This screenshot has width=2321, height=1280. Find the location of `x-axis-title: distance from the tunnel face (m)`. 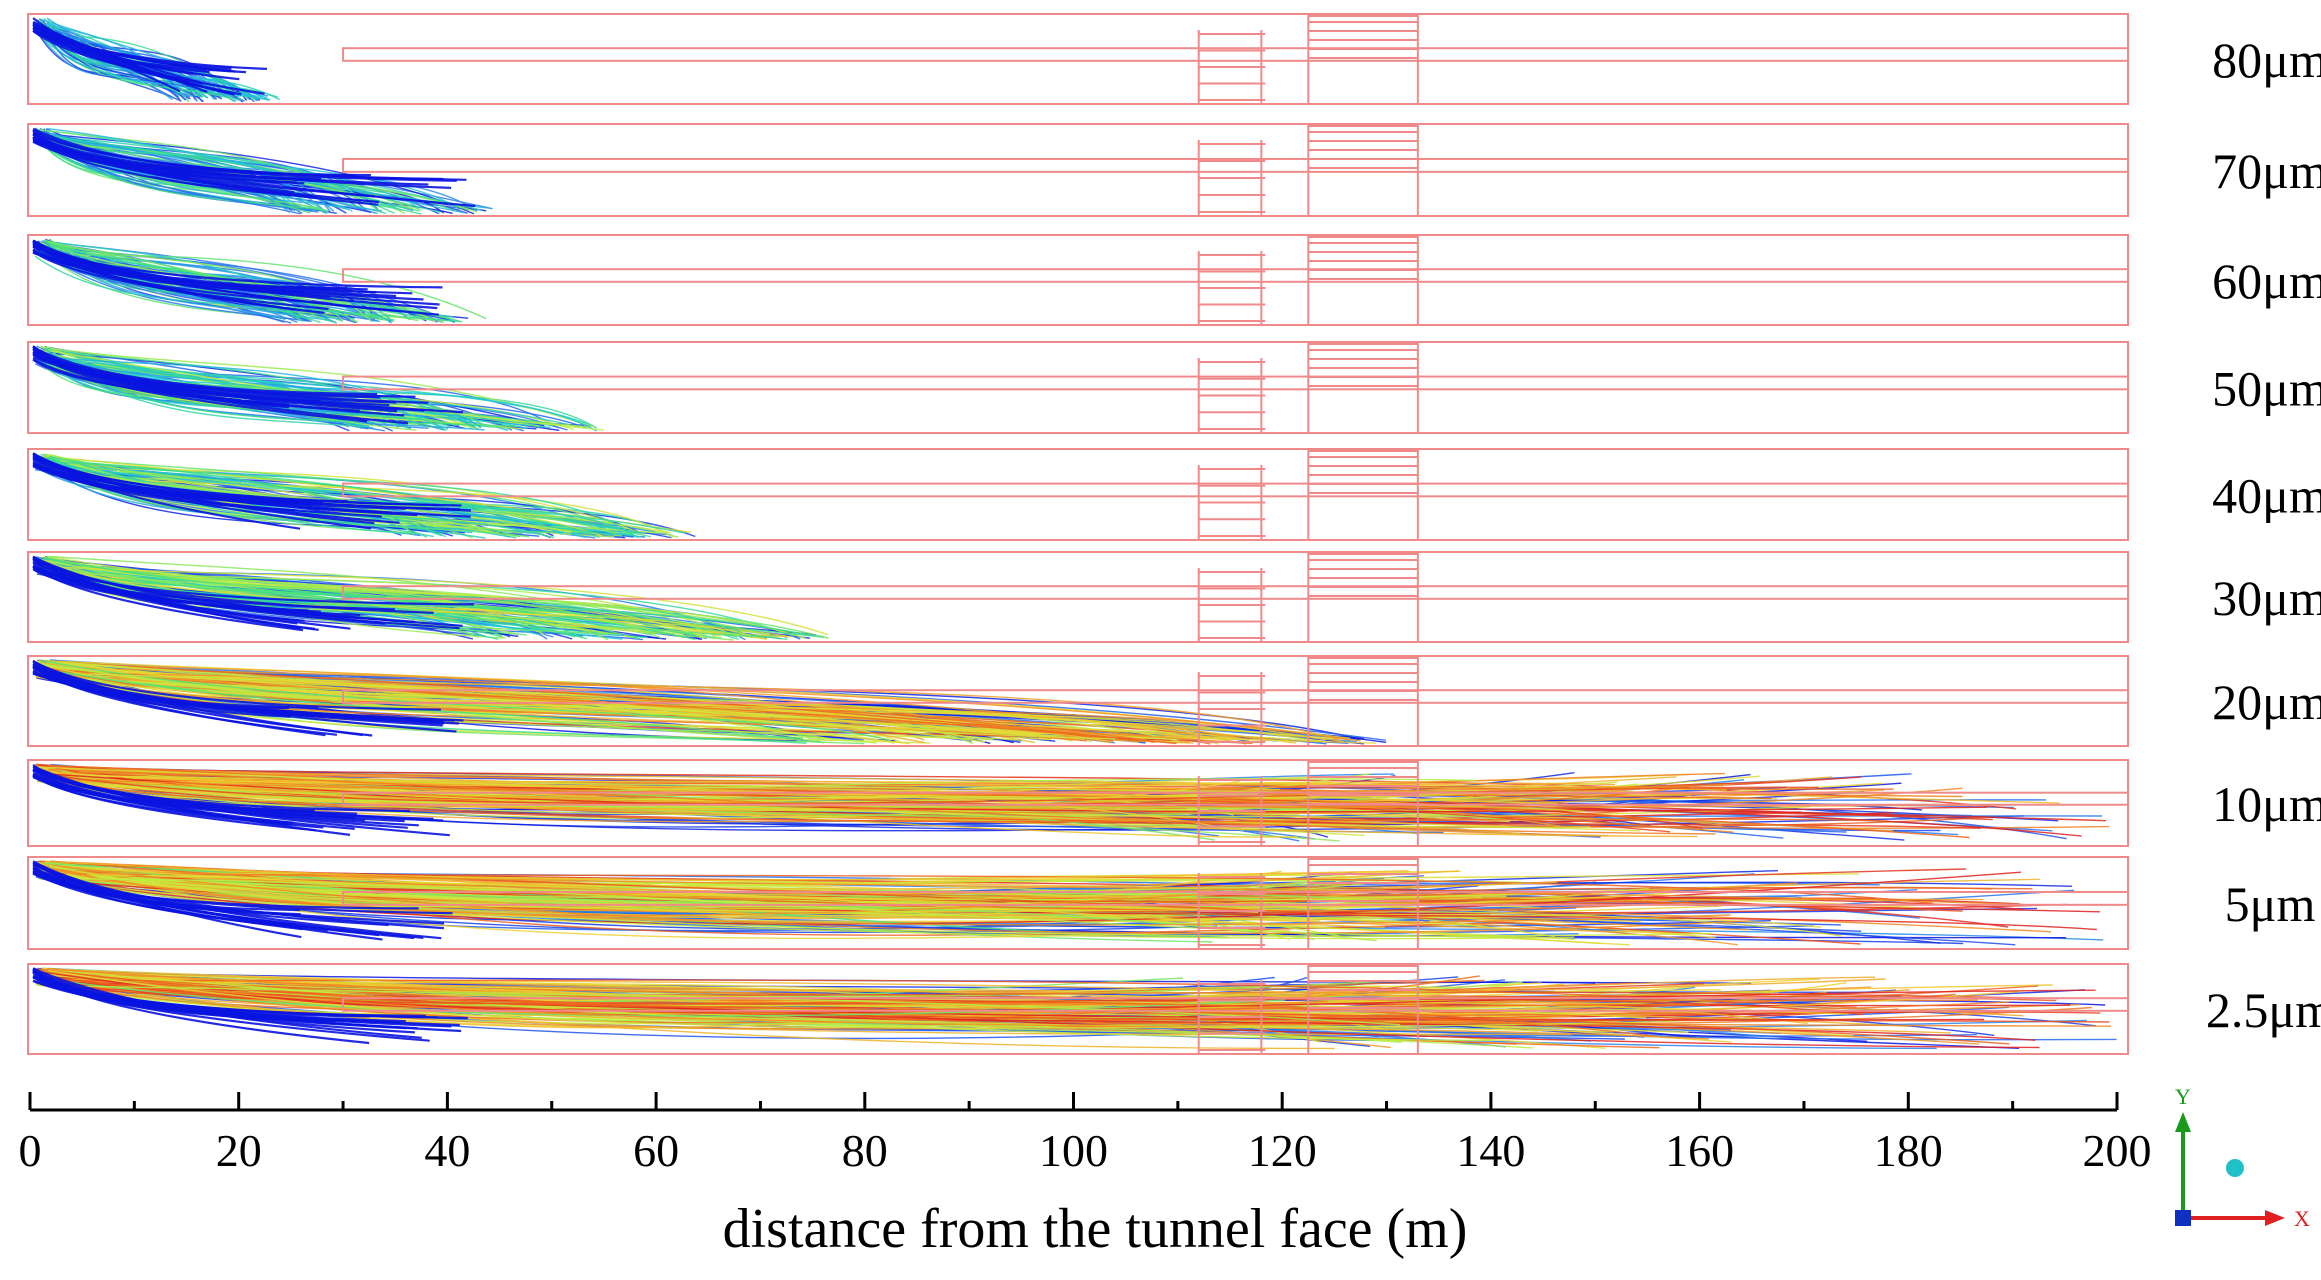

x-axis-title: distance from the tunnel face (m) is located at coordinates (1095, 1229).